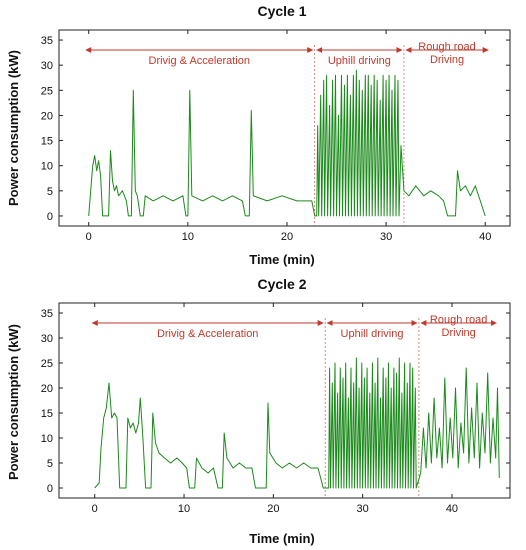  Describe the element at coordinates (281, 11) in the screenshot. I see `chart-title: Cycle 1` at that location.